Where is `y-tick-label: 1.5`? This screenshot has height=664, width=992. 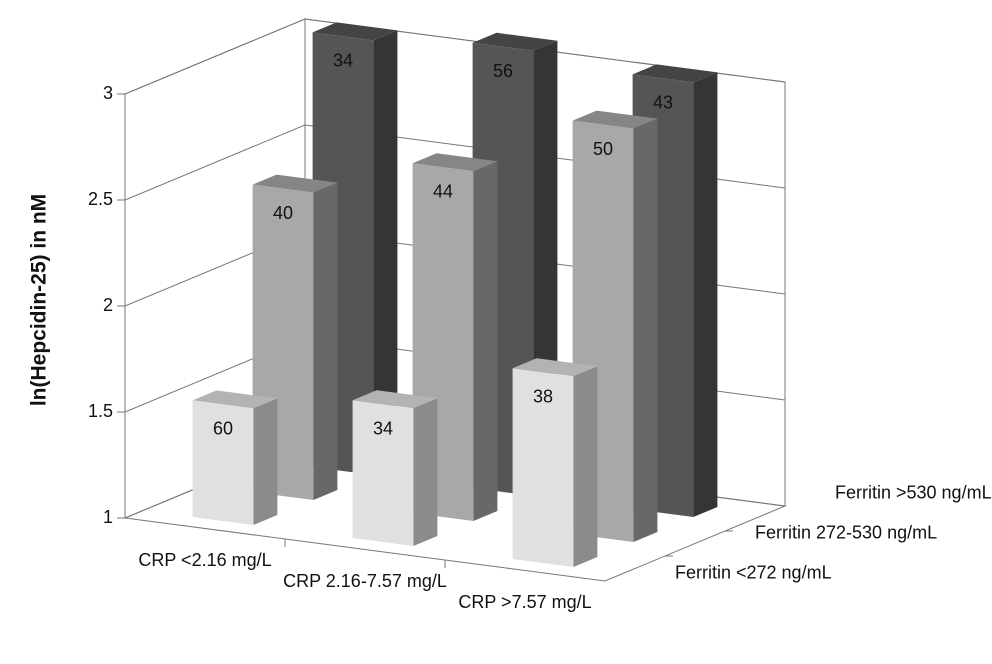
y-tick-label: 1.5 is located at coordinates (100, 411).